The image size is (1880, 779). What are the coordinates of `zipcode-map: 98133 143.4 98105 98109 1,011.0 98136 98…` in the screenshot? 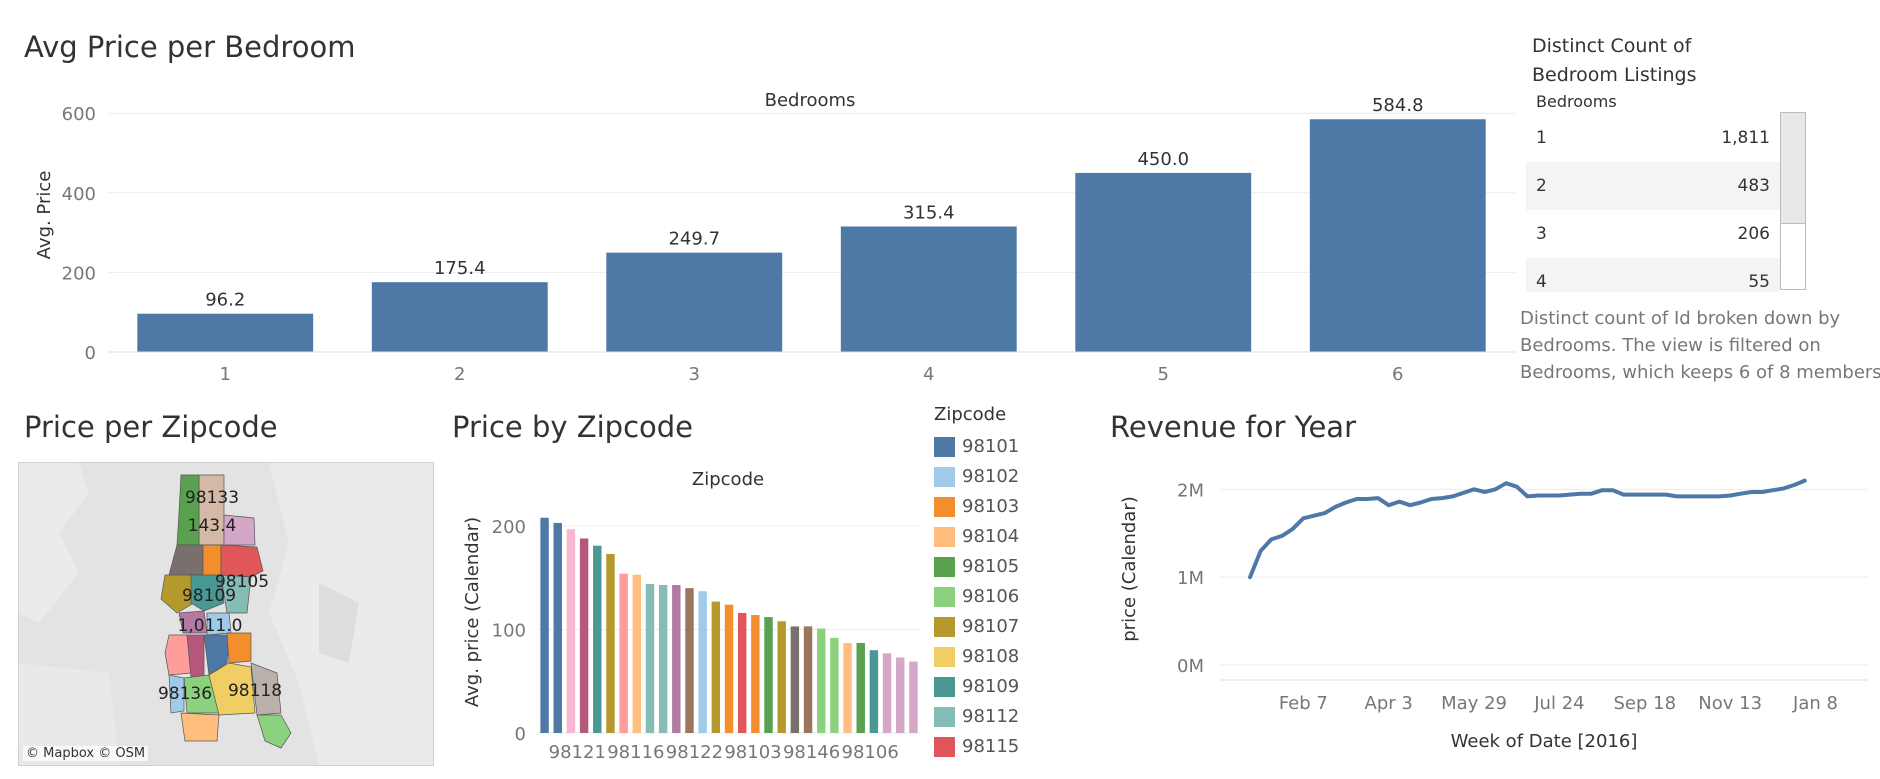 It's located at (226, 614).